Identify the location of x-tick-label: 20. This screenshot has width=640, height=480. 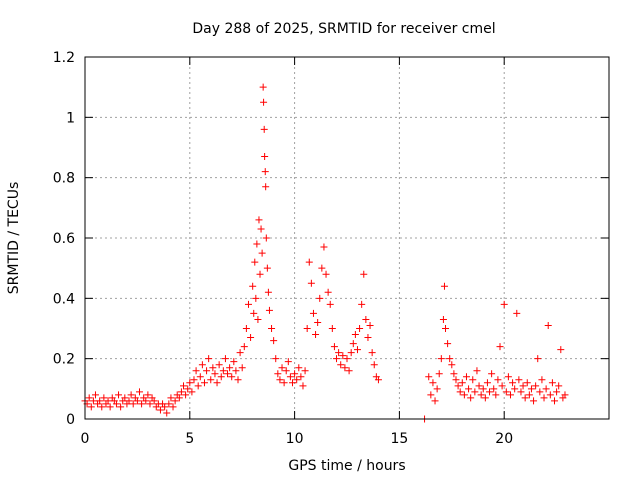
(504, 439).